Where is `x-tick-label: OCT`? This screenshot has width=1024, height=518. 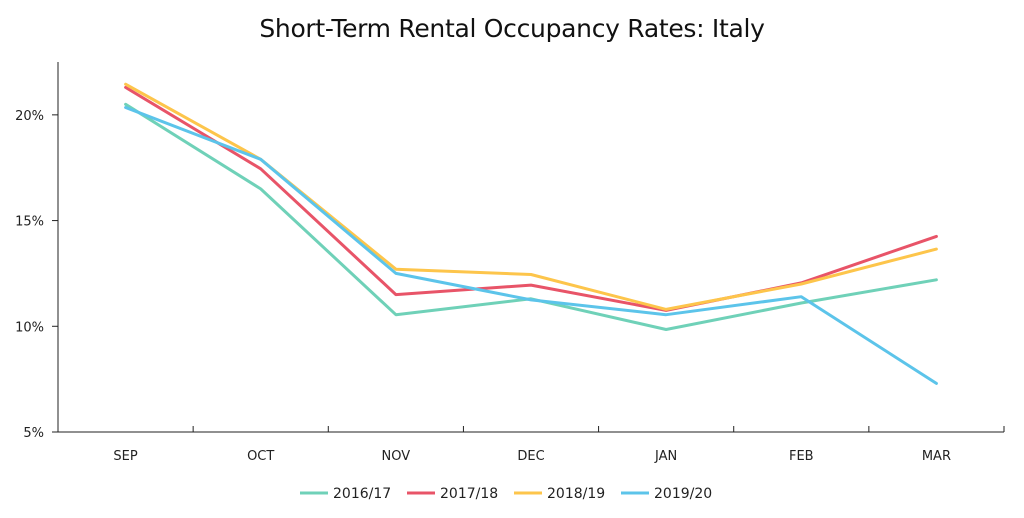 x-tick-label: OCT is located at coordinates (260, 456).